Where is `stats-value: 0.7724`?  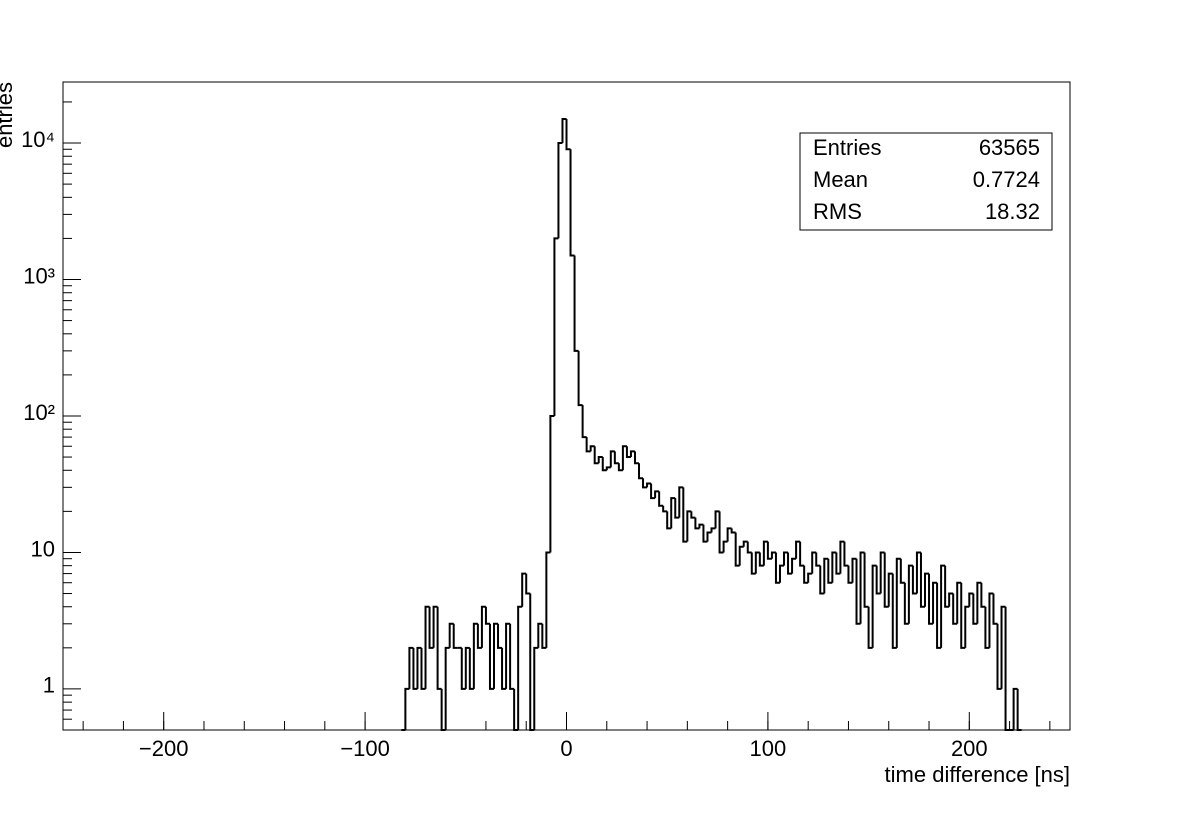
stats-value: 0.7724 is located at coordinates (1006, 179).